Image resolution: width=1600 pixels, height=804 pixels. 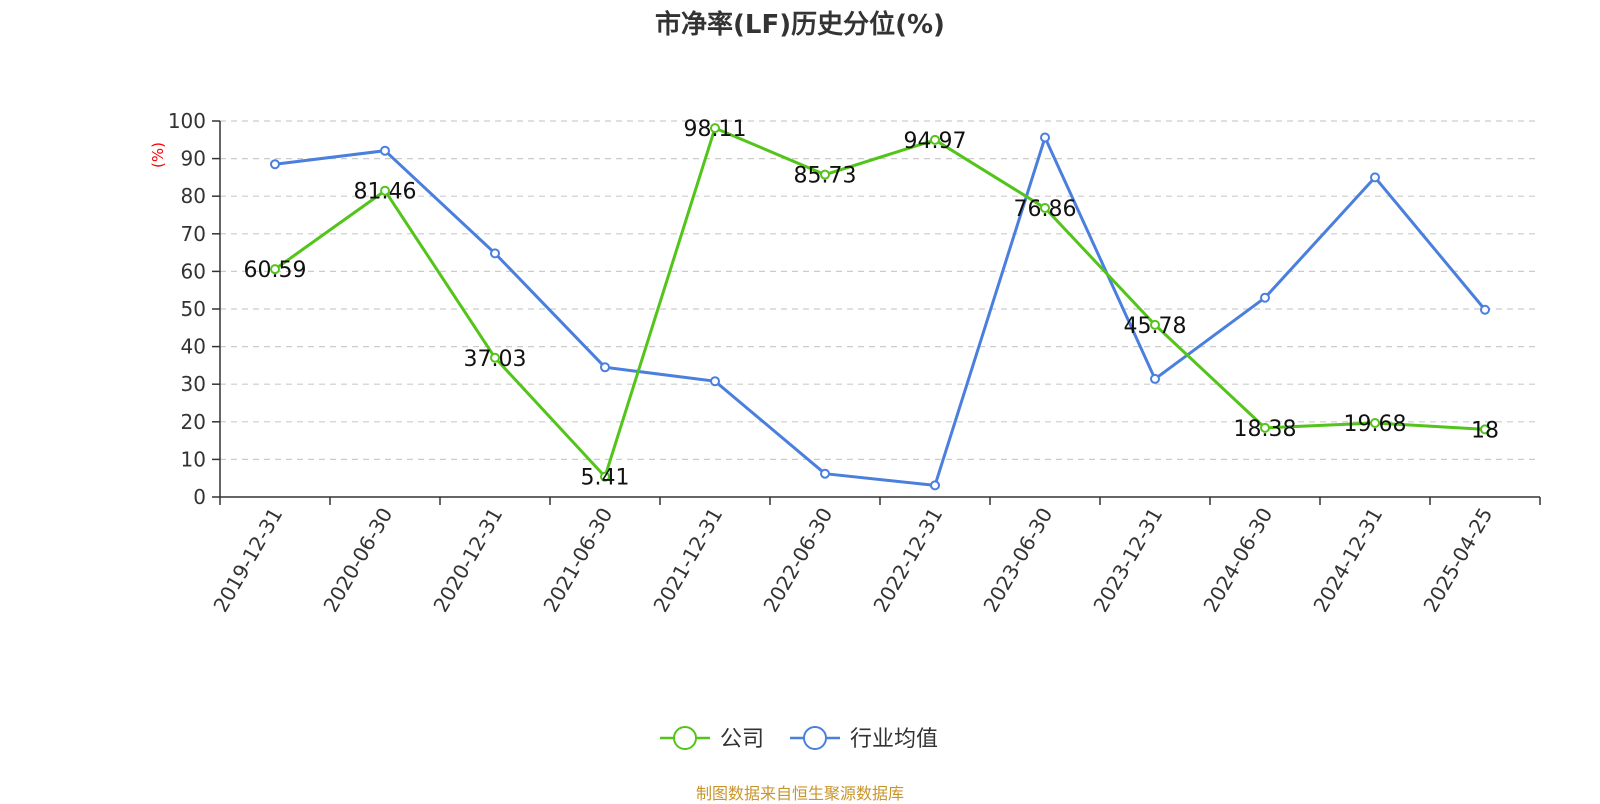 What do you see at coordinates (193, 159) in the screenshot?
I see `y-tick-label: 90` at bounding box center [193, 159].